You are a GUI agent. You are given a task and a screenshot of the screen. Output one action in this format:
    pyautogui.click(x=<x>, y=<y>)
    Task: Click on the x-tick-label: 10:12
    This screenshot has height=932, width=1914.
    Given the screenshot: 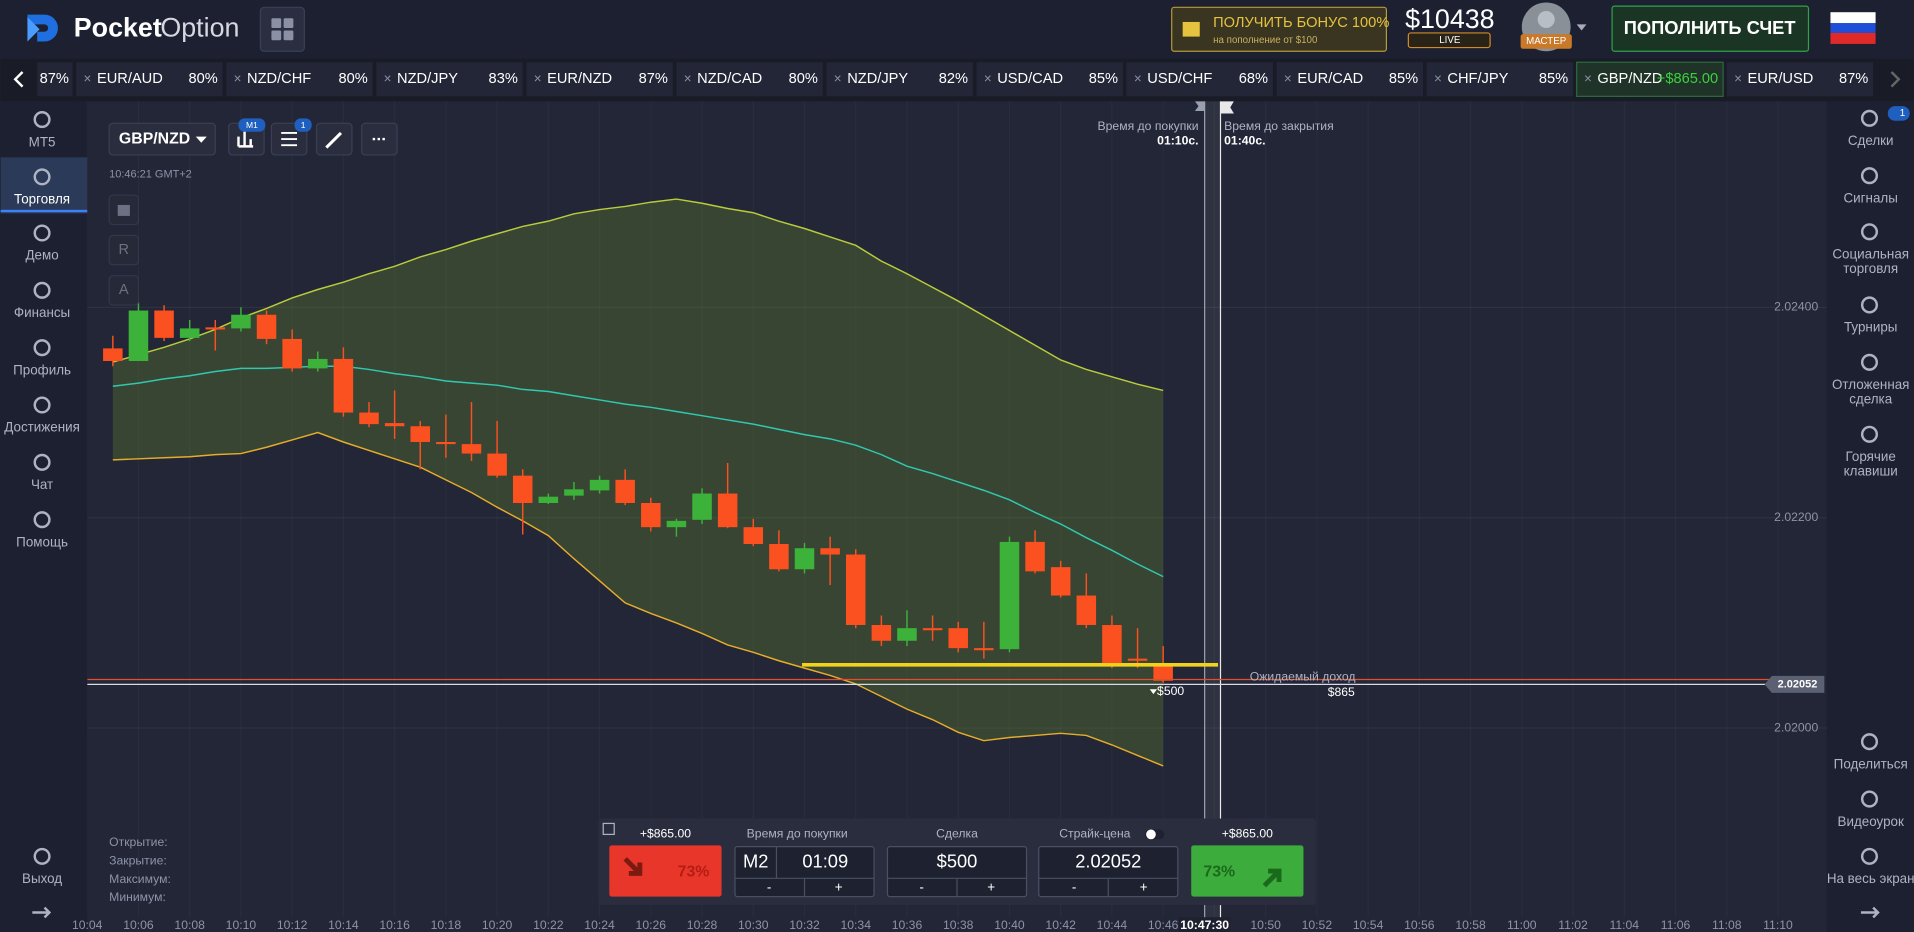 What is the action you would take?
    pyautogui.click(x=292, y=925)
    